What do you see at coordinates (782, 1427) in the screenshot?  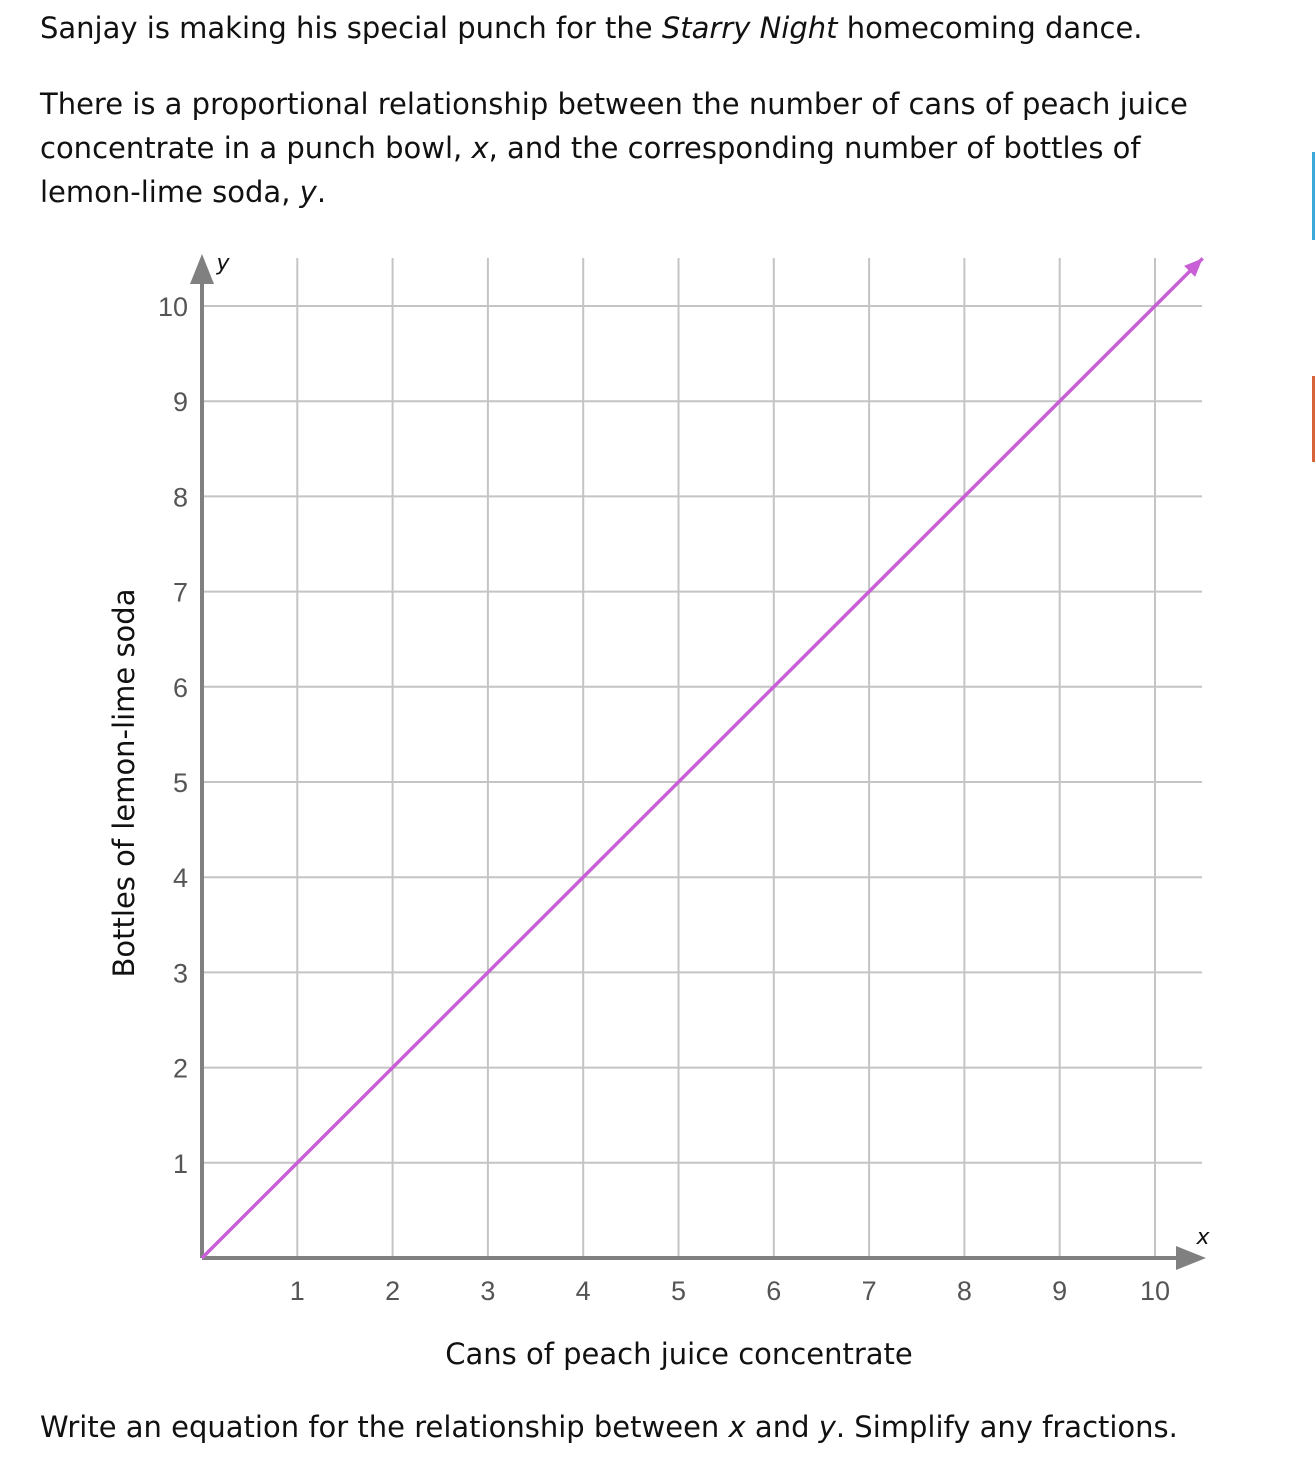 I see `prompt-b: and` at bounding box center [782, 1427].